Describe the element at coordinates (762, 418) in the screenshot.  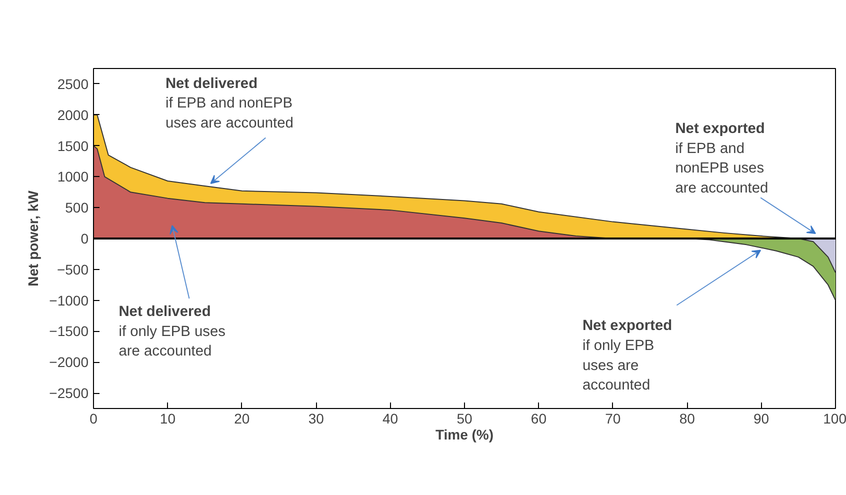
I see `x-tick-label: 90` at that location.